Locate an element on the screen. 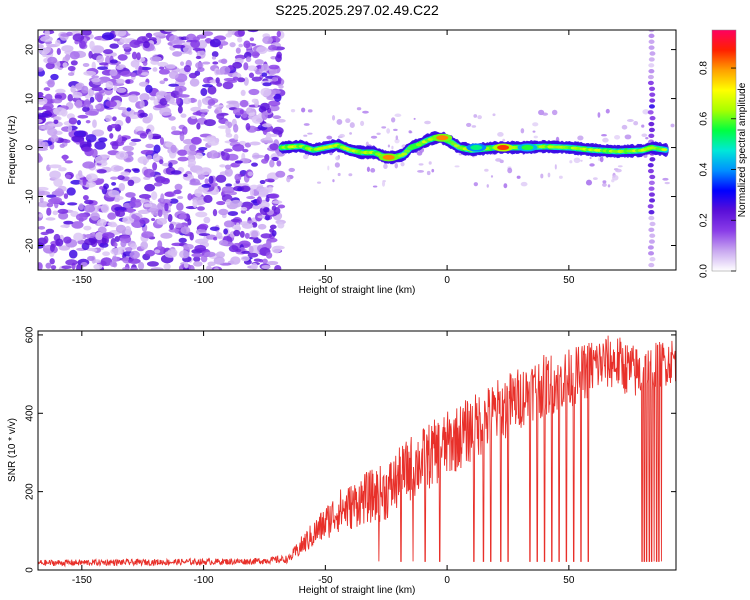 The width and height of the screenshot is (750, 600). spectrogram-y-axis-label: Frequency (Hz) is located at coordinates (12, 150).